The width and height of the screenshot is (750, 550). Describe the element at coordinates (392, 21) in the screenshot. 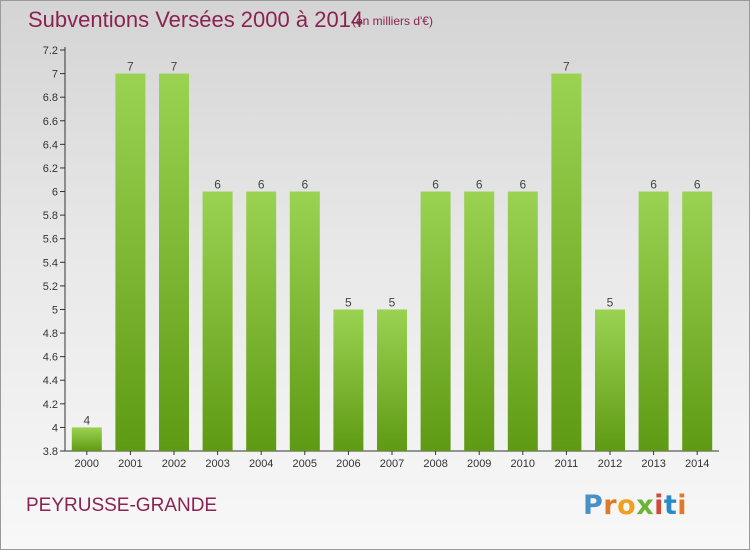

I see `chart-subtitle: (en milliers d'€)` at that location.